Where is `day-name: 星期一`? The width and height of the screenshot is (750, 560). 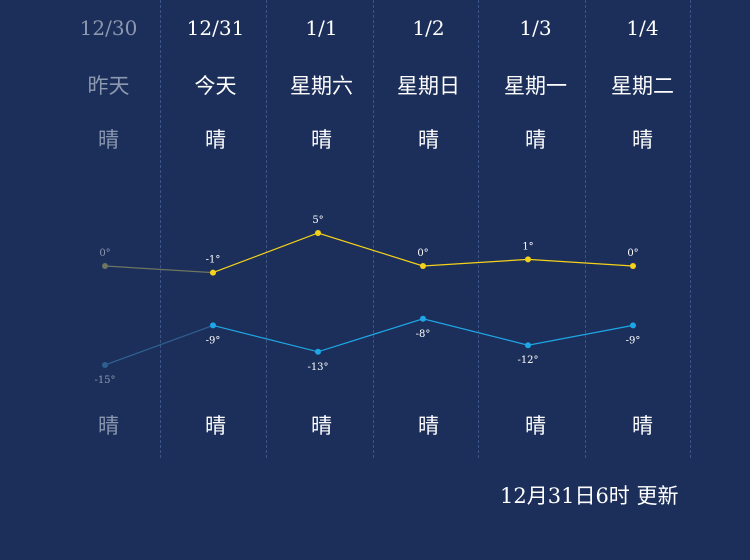 day-name: 星期一 is located at coordinates (535, 86).